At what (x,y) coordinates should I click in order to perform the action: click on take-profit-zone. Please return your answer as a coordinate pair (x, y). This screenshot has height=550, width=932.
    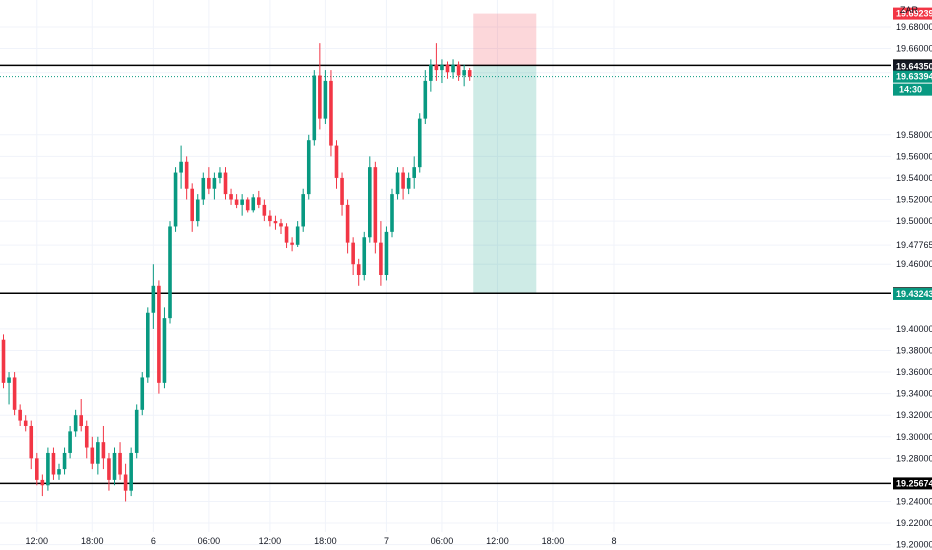
    Looking at the image, I should click on (505, 179).